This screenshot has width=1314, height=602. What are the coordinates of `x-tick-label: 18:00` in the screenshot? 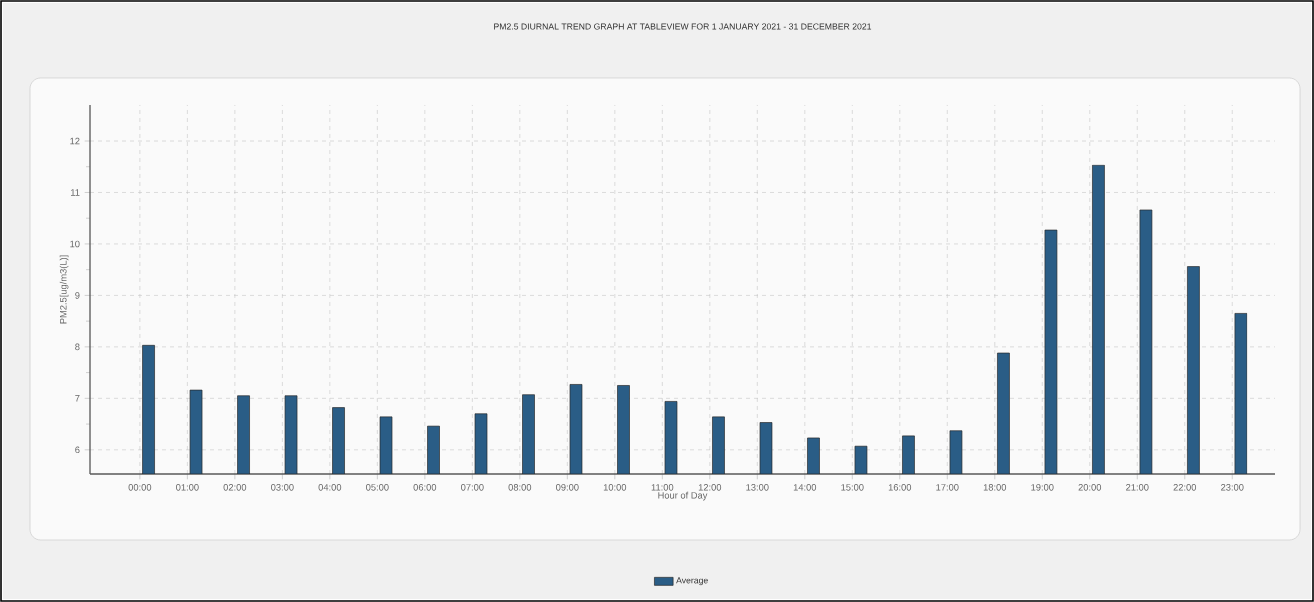 It's located at (995, 487).